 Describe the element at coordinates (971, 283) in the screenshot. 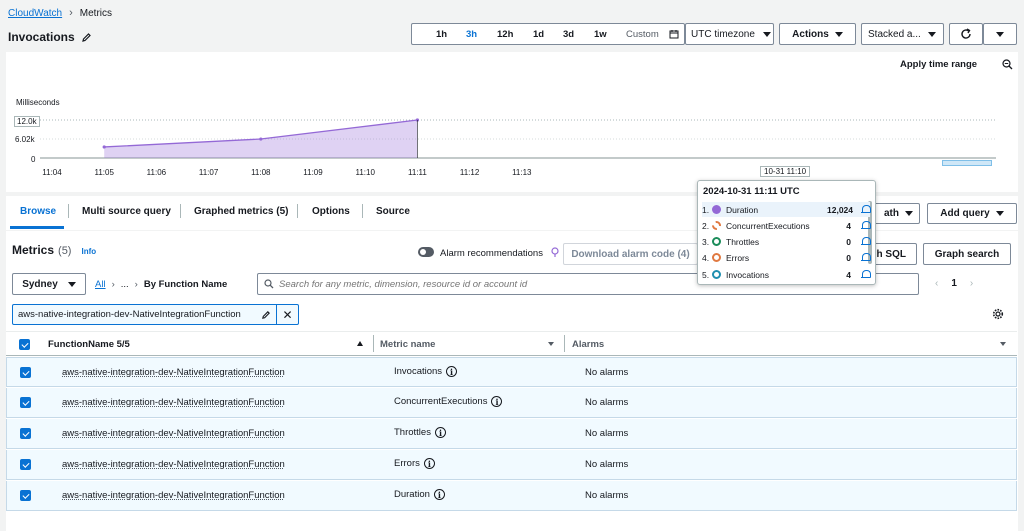

I see `next-page-icon: ›` at that location.